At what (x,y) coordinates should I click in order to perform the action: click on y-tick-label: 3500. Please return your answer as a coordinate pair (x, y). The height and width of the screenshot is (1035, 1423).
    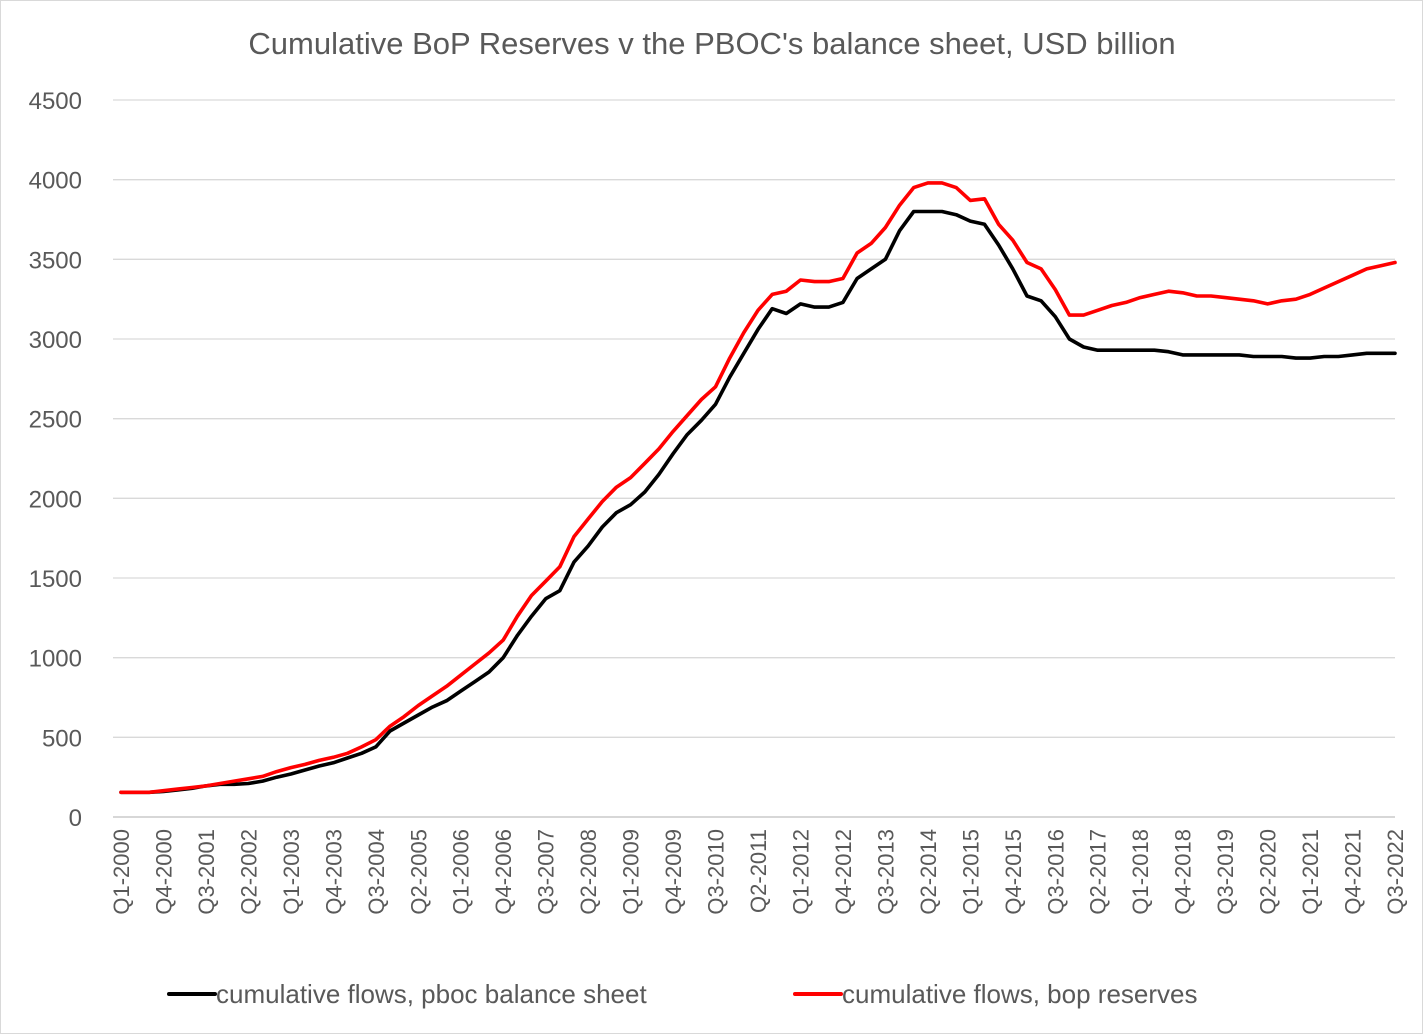
    Looking at the image, I should click on (55, 260).